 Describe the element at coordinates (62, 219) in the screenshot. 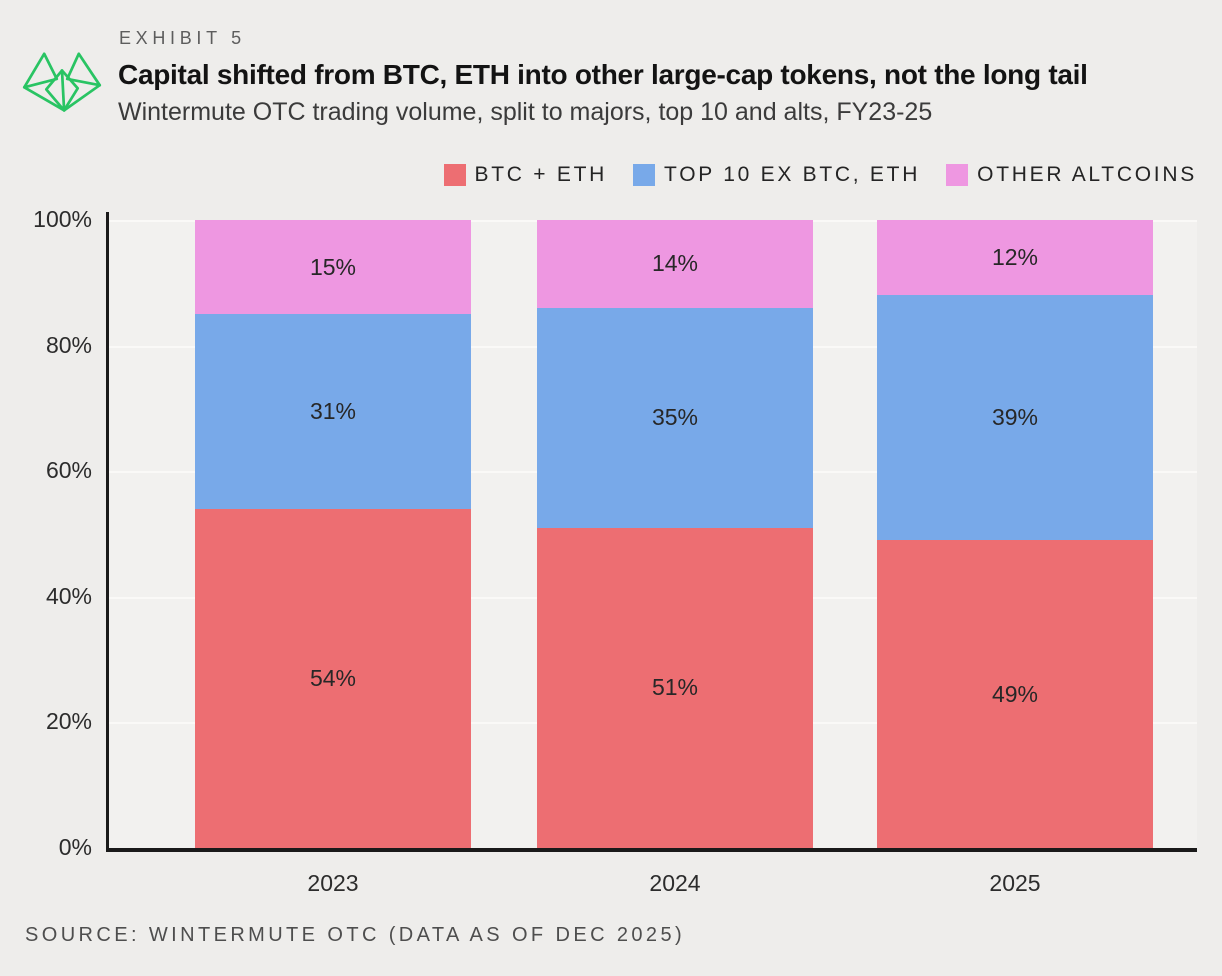

I see `y-tick-label-100: 100%` at that location.